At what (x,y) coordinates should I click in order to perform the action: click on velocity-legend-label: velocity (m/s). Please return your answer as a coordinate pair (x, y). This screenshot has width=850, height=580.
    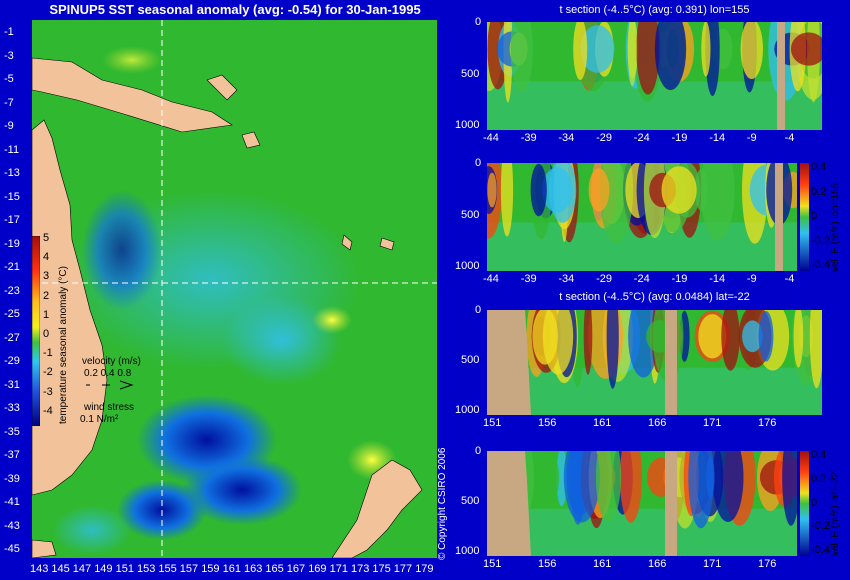
    Looking at the image, I should click on (111, 361).